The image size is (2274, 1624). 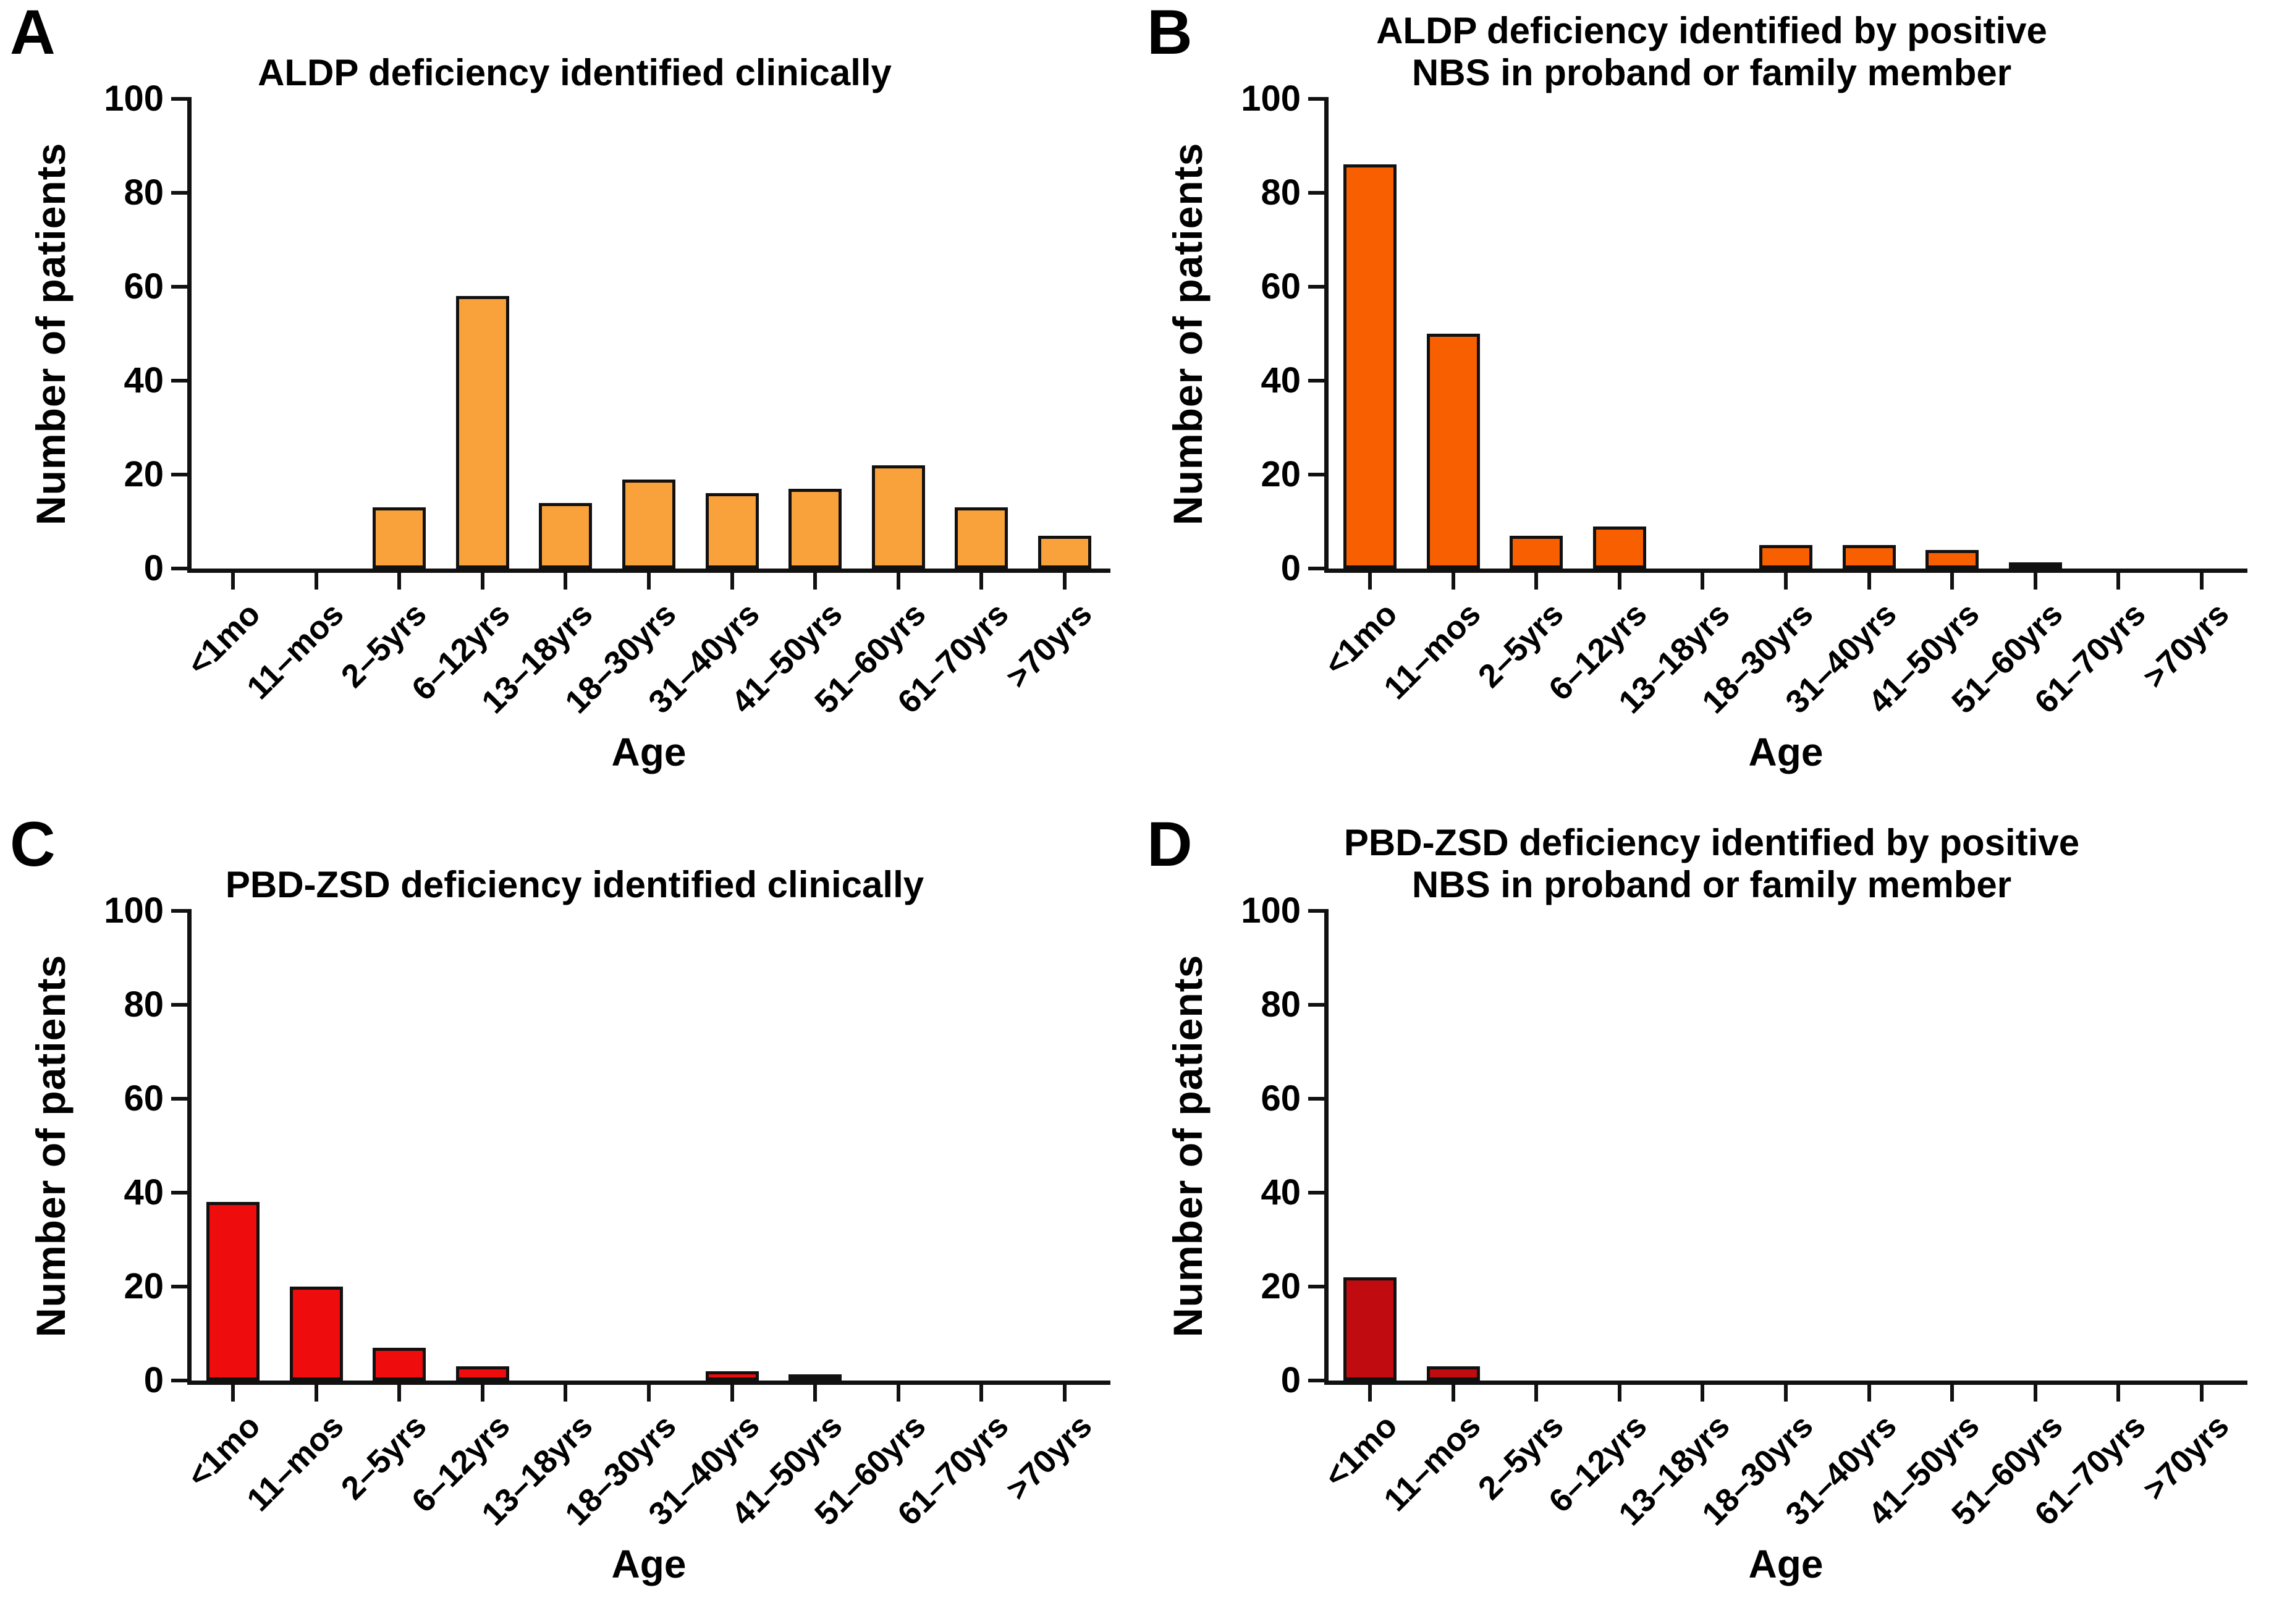 What do you see at coordinates (575, 72) in the screenshot?
I see `chart-title: ALDP deficiency identified clinically` at bounding box center [575, 72].